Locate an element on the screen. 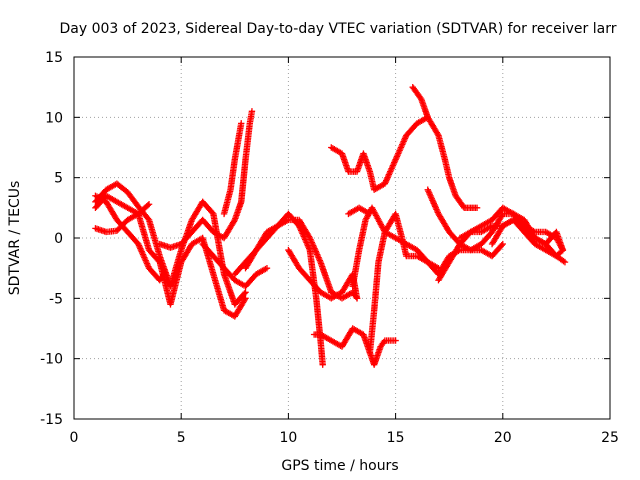 The width and height of the screenshot is (640, 480). y-tick-label: 5 is located at coordinates (58, 179).